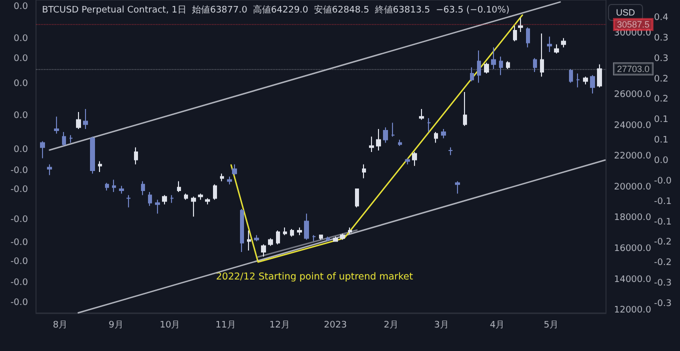  I want to click on x-tick-label: 9月, so click(116, 325).